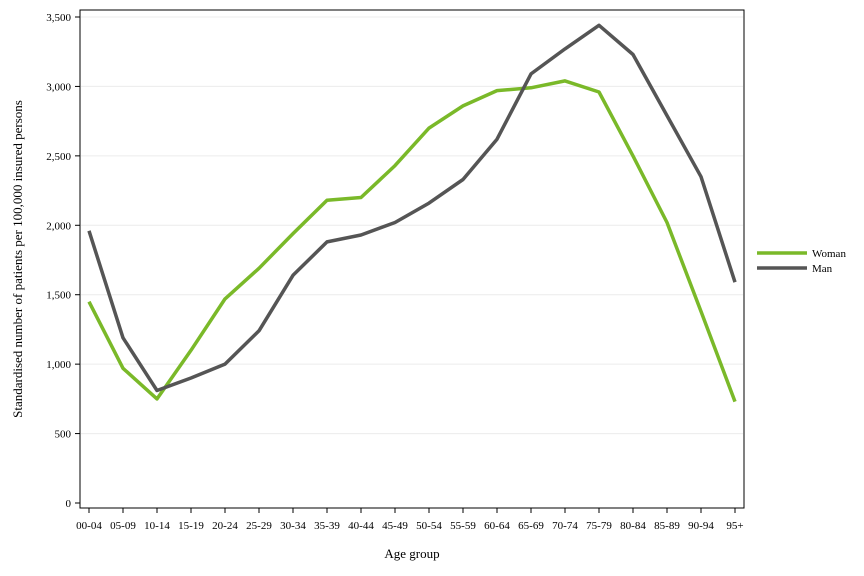 The width and height of the screenshot is (864, 576). What do you see at coordinates (829, 254) in the screenshot?
I see `legend-label-woman: Woman` at bounding box center [829, 254].